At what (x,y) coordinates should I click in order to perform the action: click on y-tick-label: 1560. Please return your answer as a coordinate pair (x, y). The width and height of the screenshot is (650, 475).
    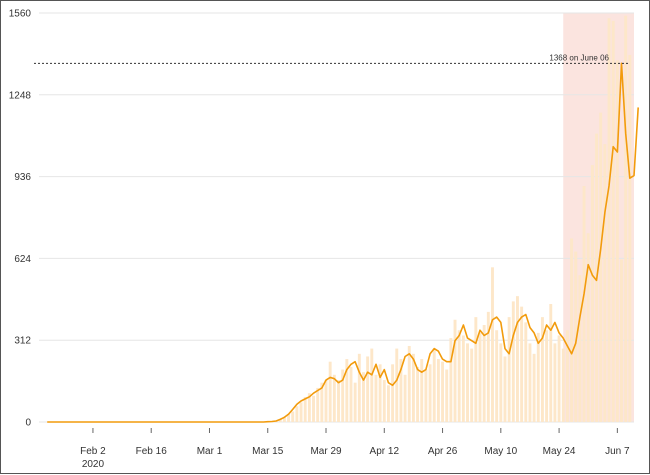
    Looking at the image, I should click on (20, 14).